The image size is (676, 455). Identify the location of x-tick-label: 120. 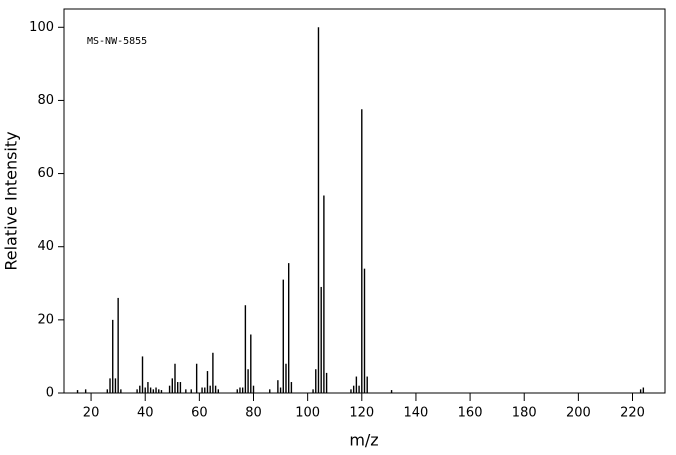
(361, 413).